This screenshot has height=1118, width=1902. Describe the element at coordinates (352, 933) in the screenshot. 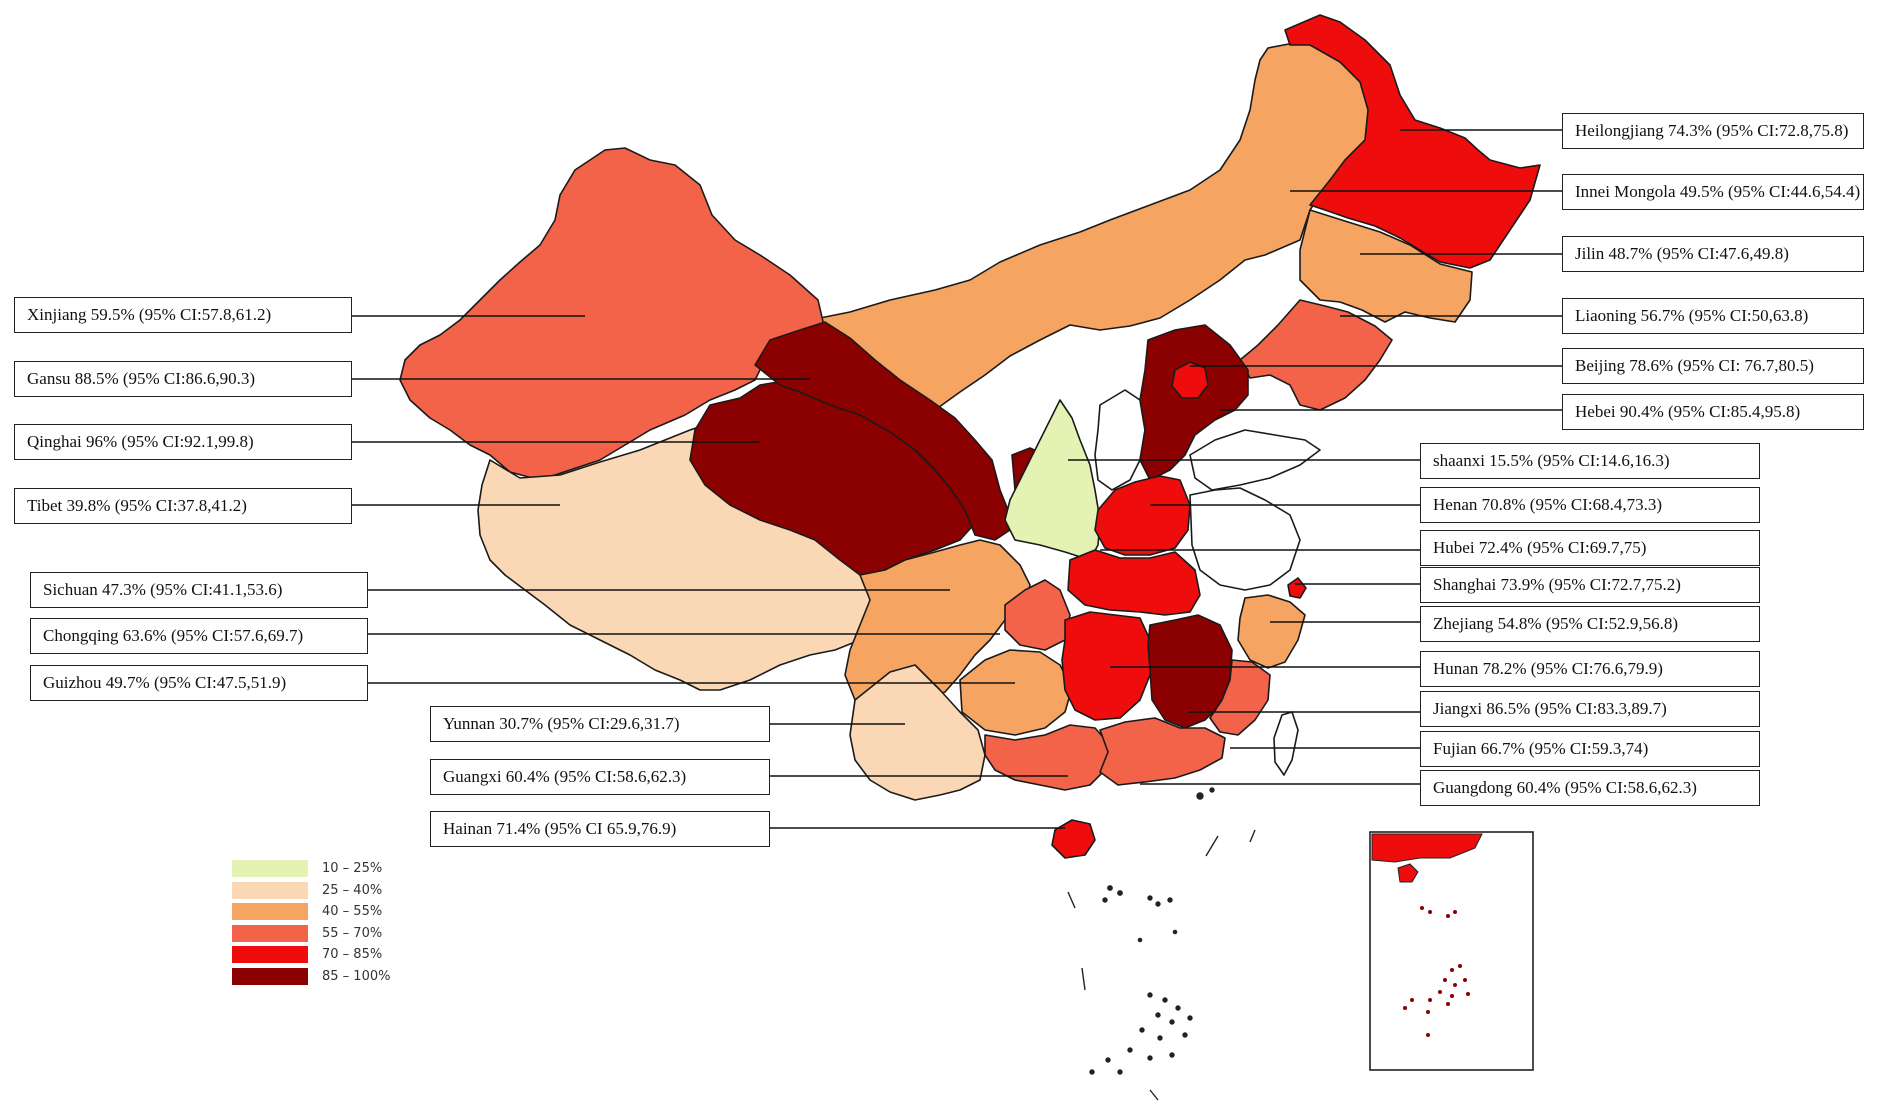

I see `legend-label: 55 – 70%` at that location.